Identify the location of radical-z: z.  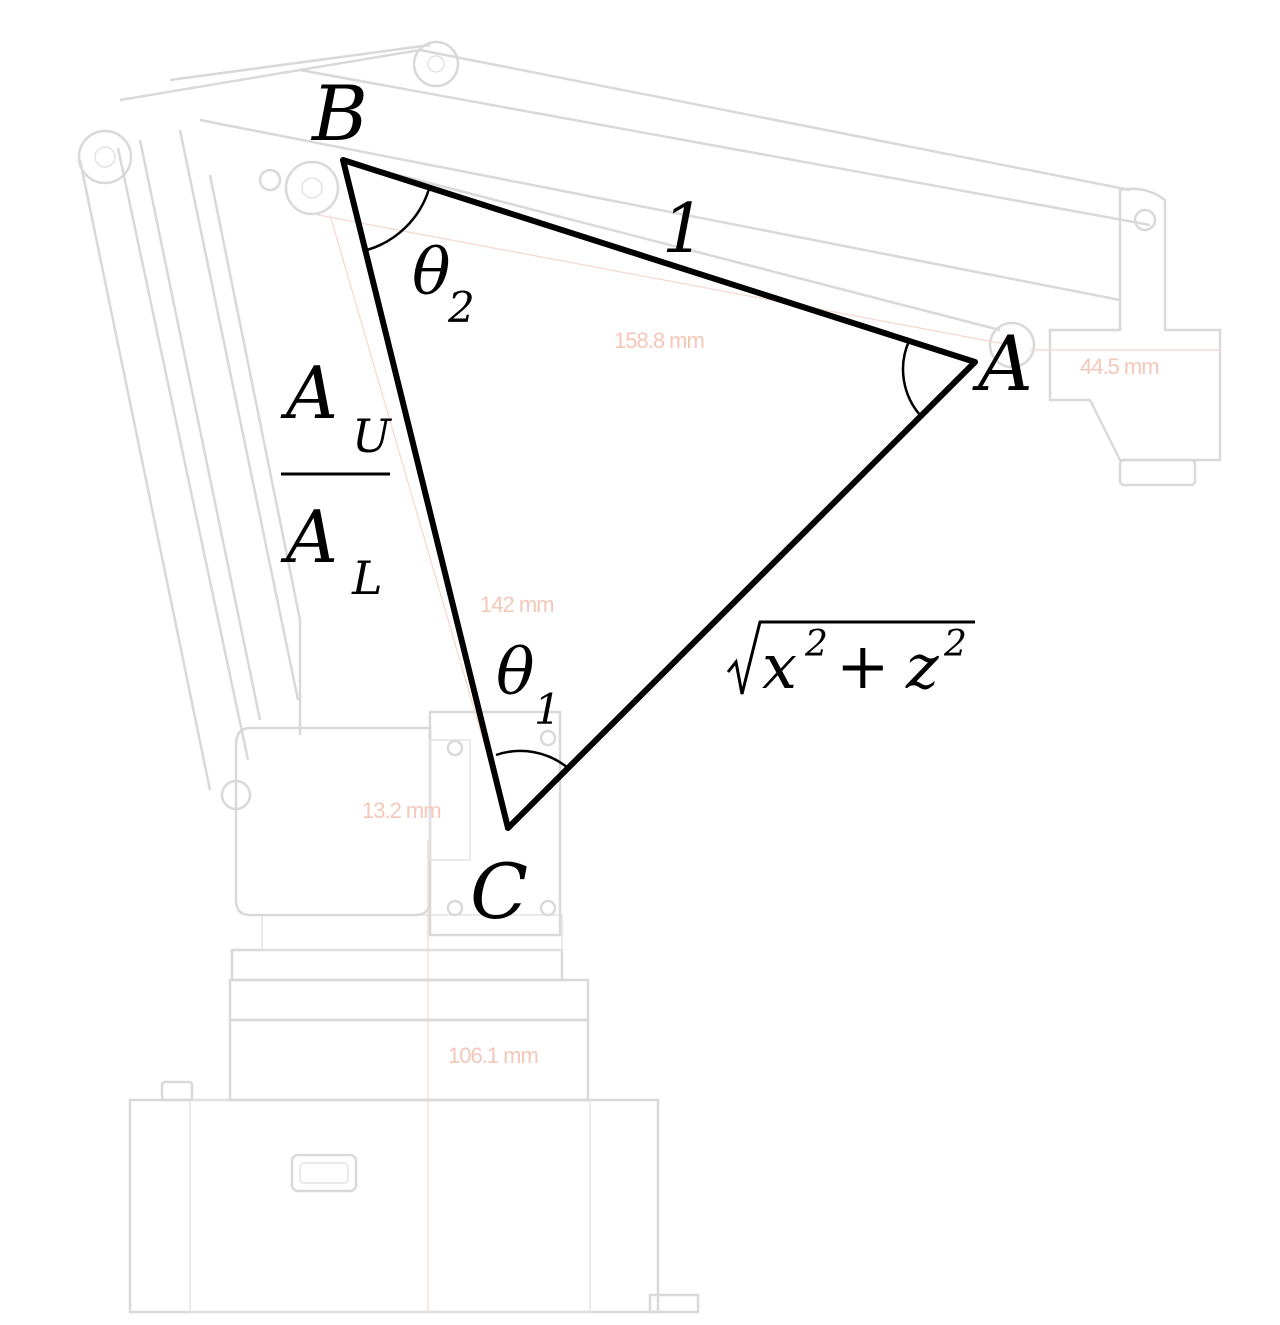
(922, 666).